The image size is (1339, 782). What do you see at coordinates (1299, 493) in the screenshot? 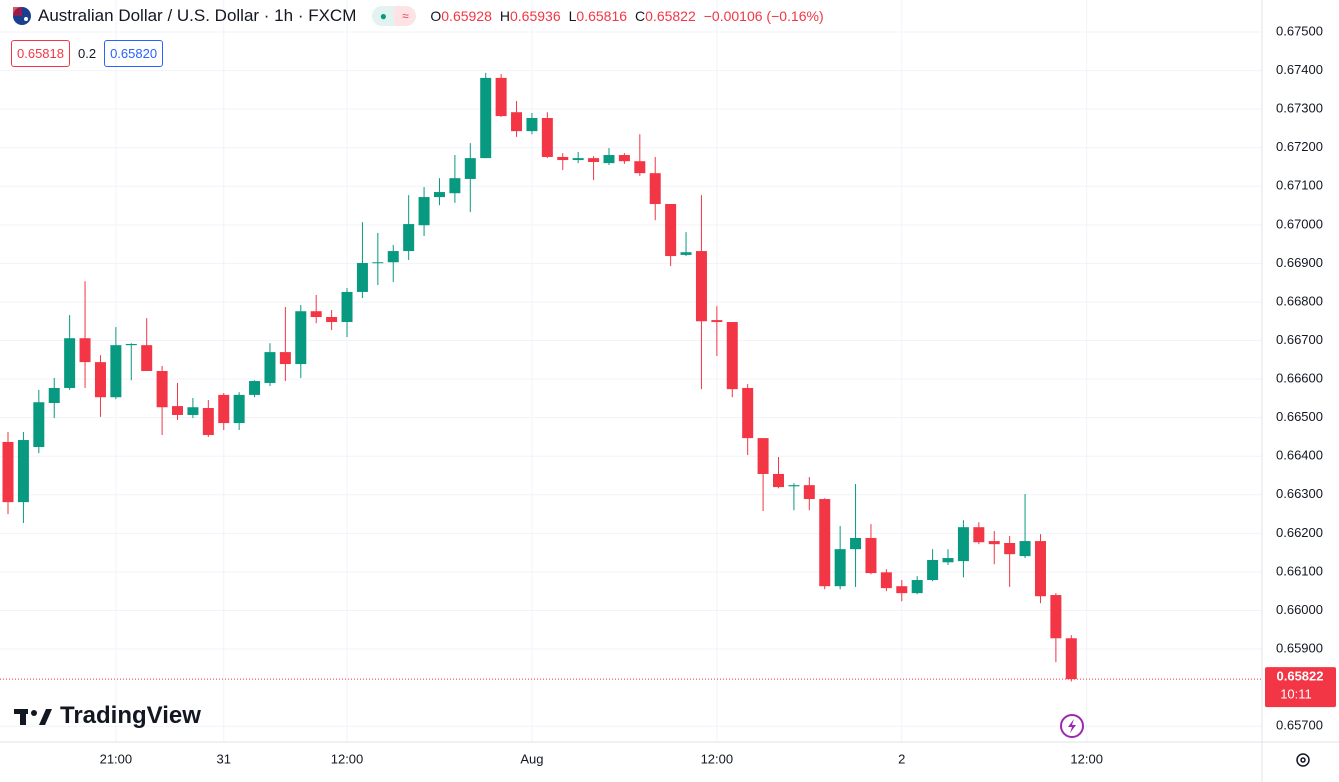
I see `y-tick-label: 0.66300` at bounding box center [1299, 493].